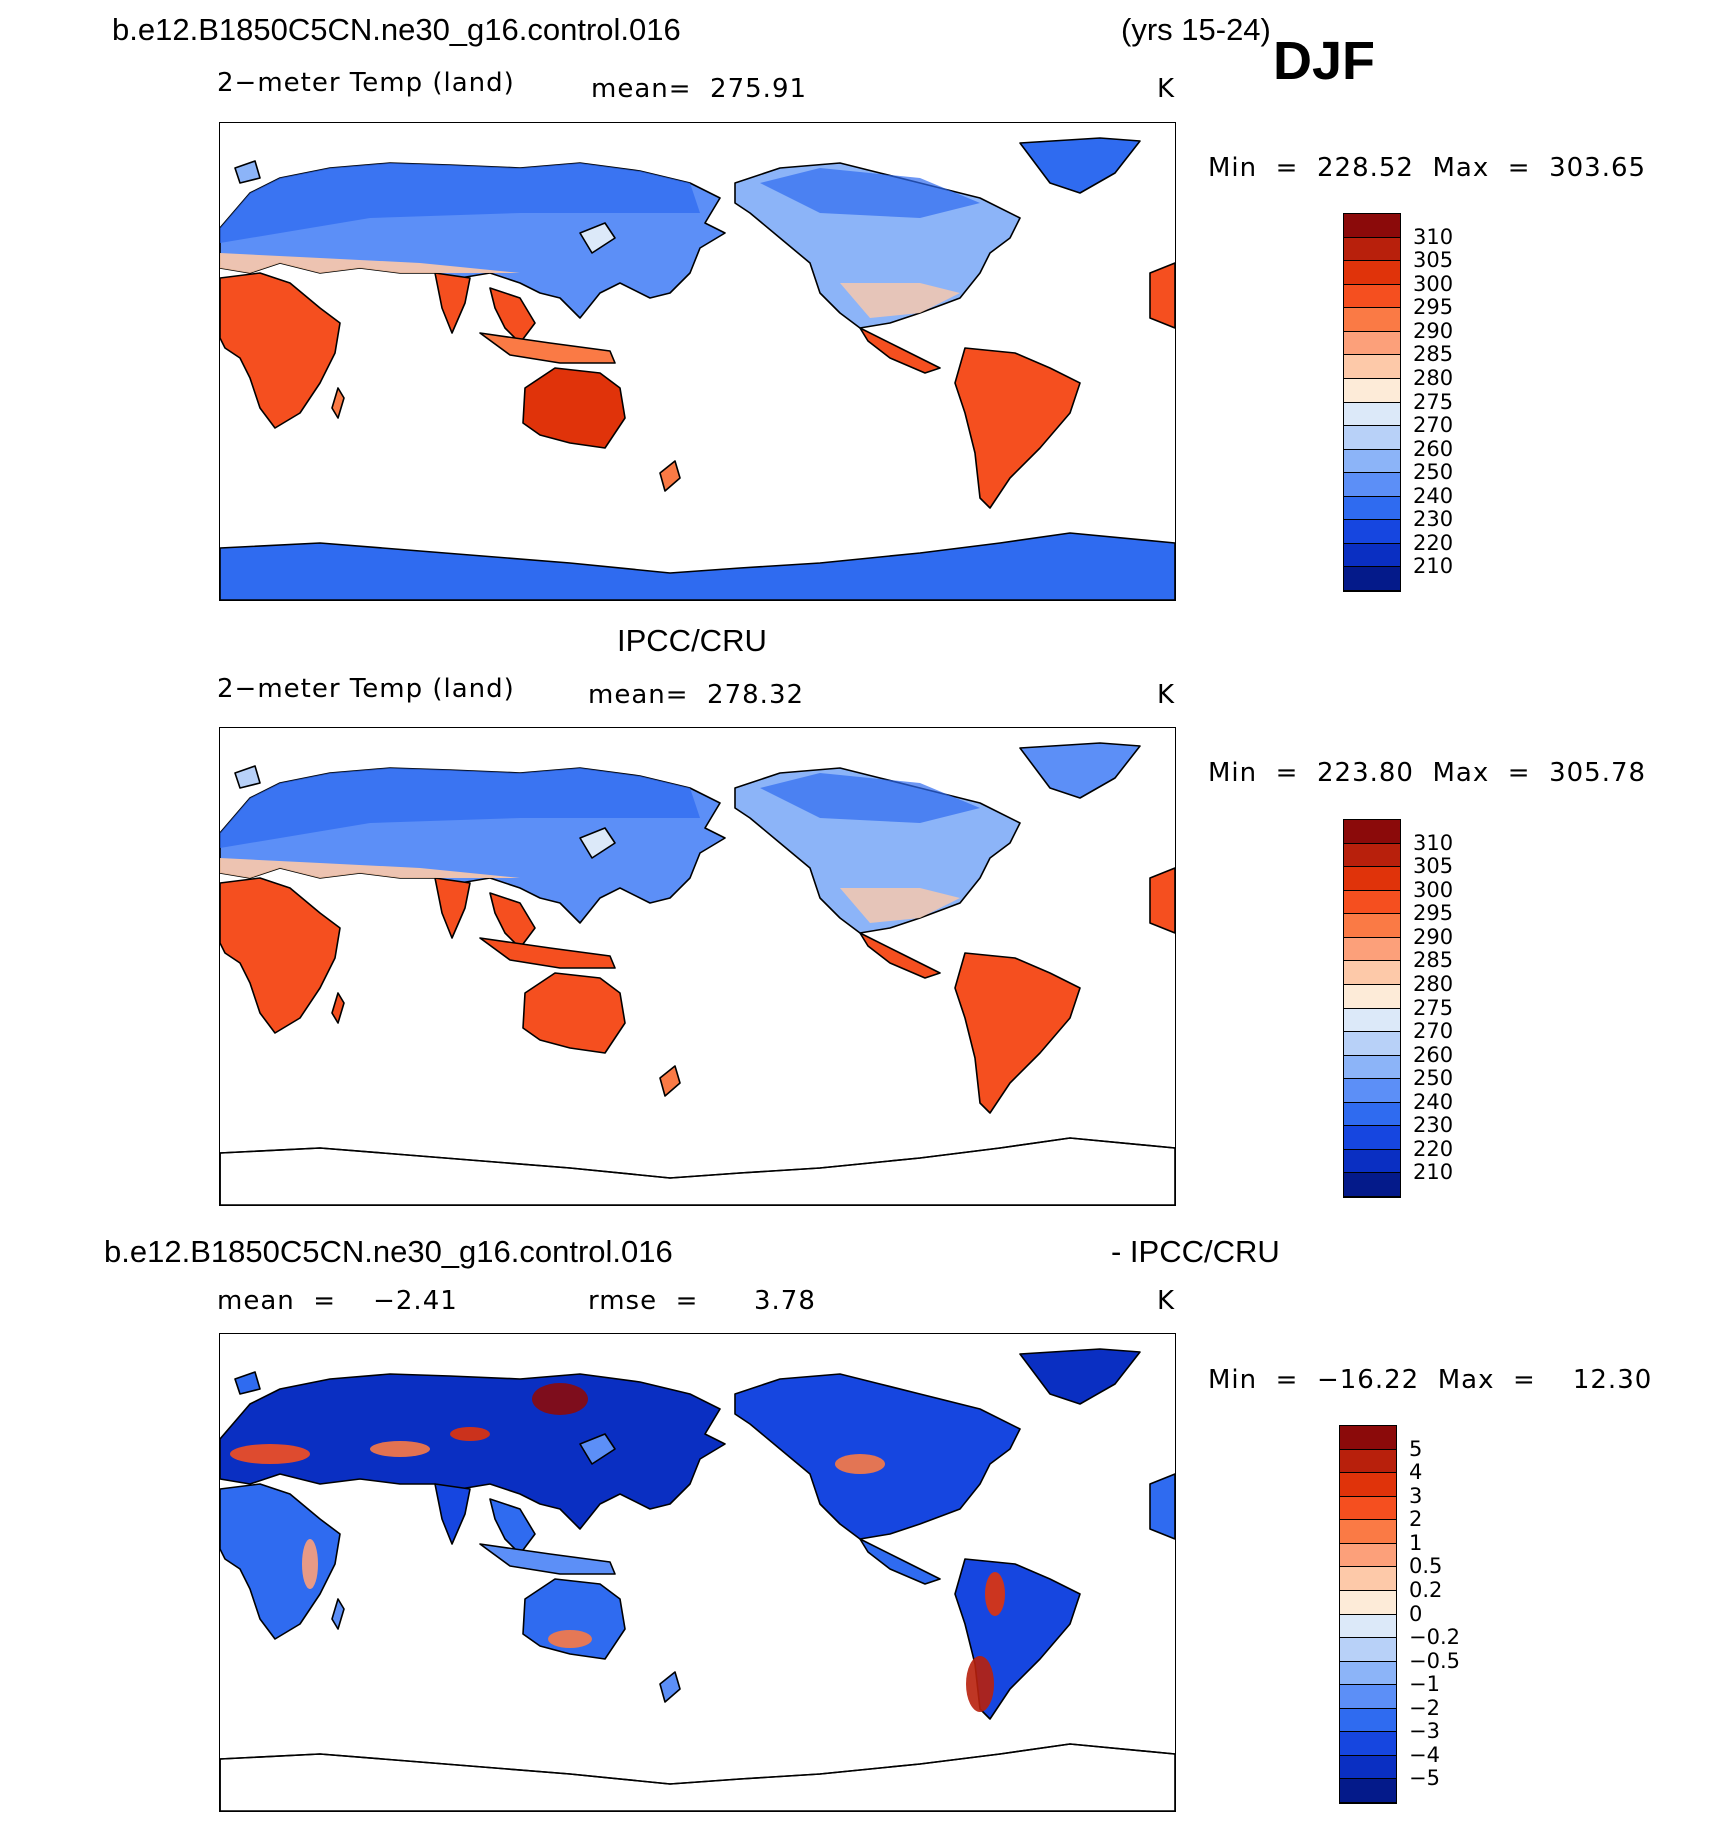 The height and width of the screenshot is (1836, 1710). I want to click on colorbar-label: 310, so click(1433, 842).